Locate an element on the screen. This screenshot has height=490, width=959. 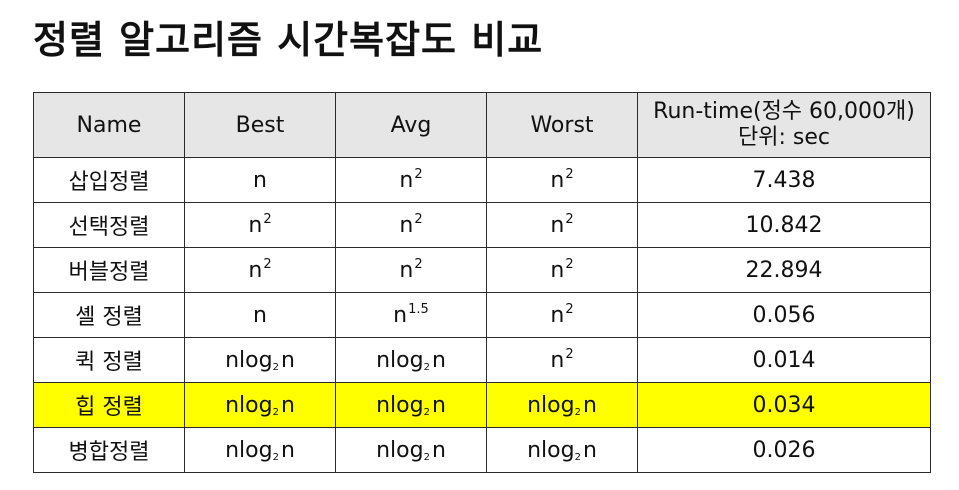
table-row: 버블정렬 n2 n2 n2 22.894 is located at coordinates (482, 270).